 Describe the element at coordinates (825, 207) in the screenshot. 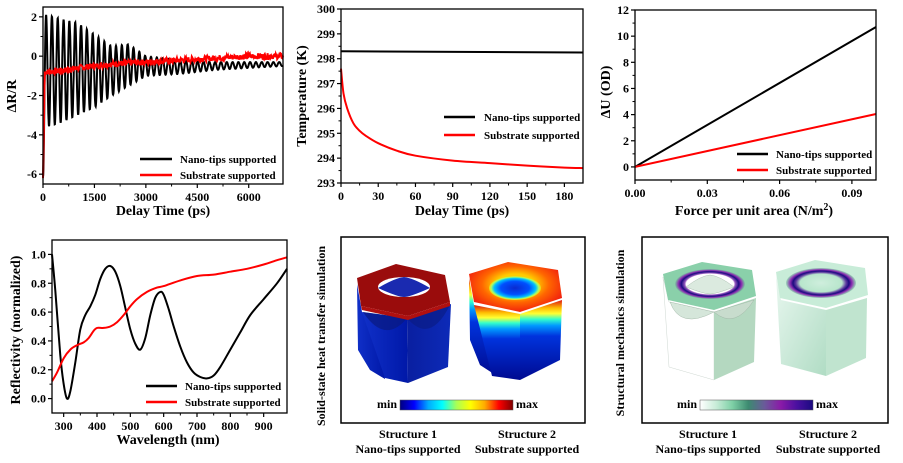

I see `x-axis-title-sup: 2` at that location.